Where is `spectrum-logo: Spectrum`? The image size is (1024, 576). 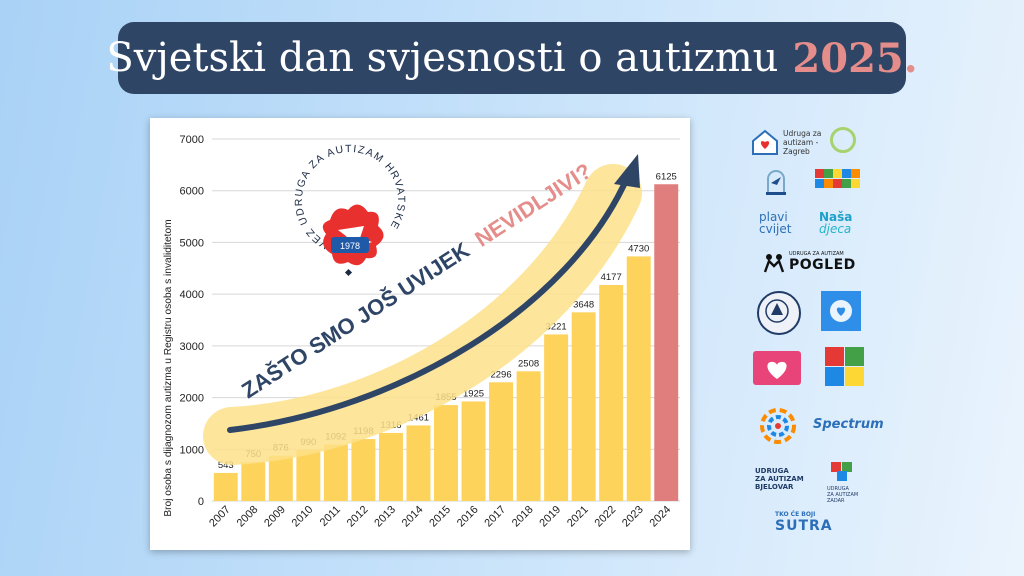
spectrum-logo: Spectrum is located at coordinates (848, 424).